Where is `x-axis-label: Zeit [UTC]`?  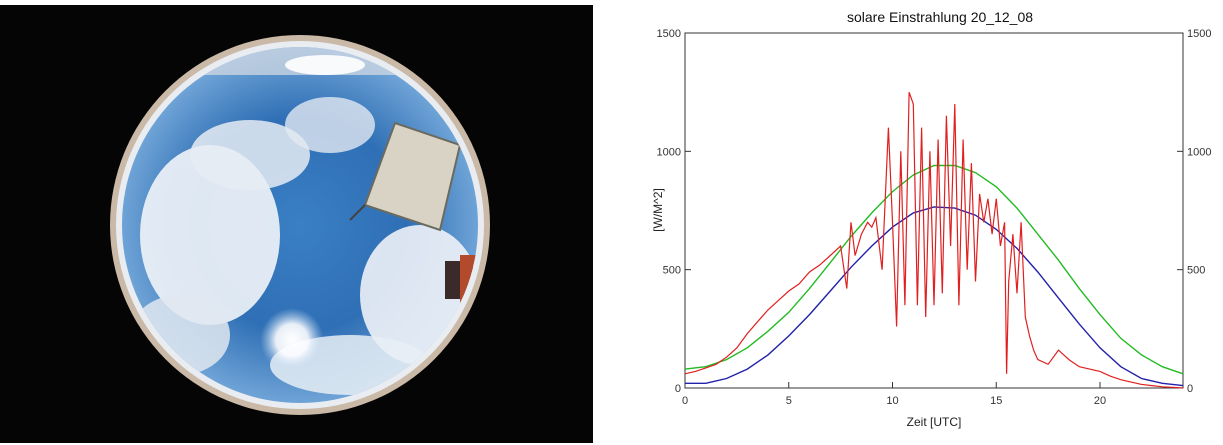
x-axis-label: Zeit [UTC] is located at coordinates (934, 422).